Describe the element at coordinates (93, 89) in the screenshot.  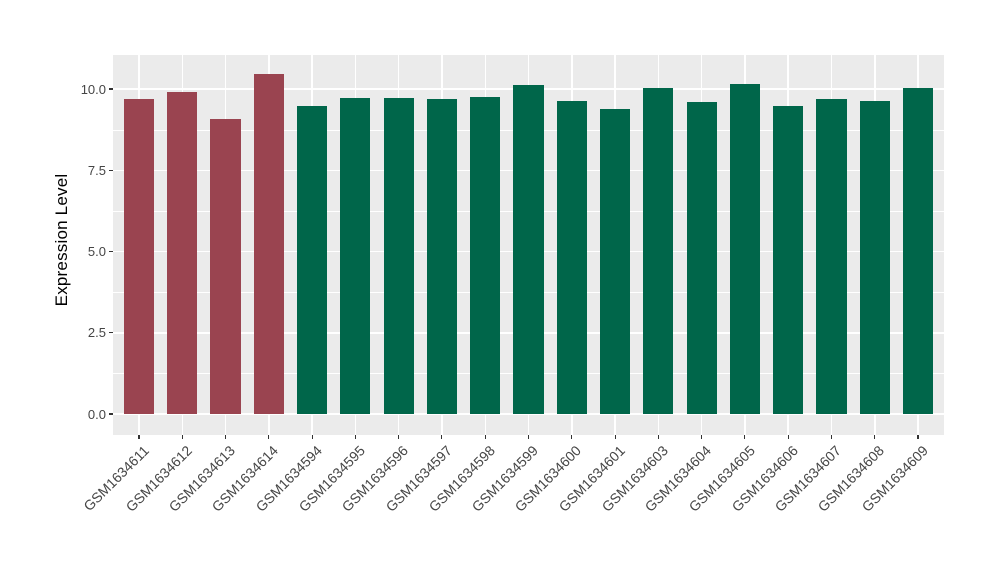
I see `y-tick-label: 10.0` at that location.